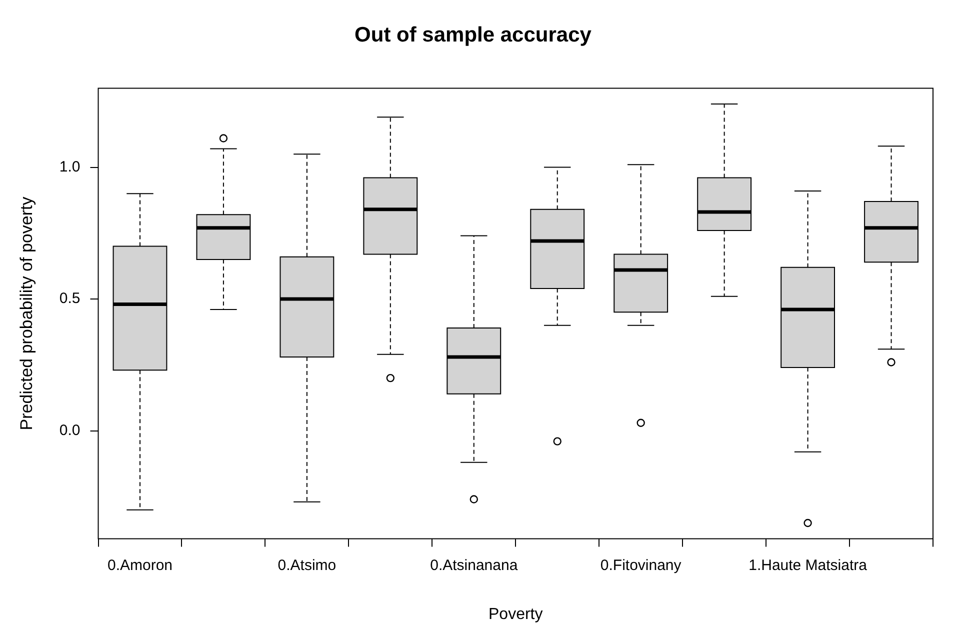 The height and width of the screenshot is (642, 963). I want to click on x-tick-label: 0.Fitovinany, so click(641, 565).